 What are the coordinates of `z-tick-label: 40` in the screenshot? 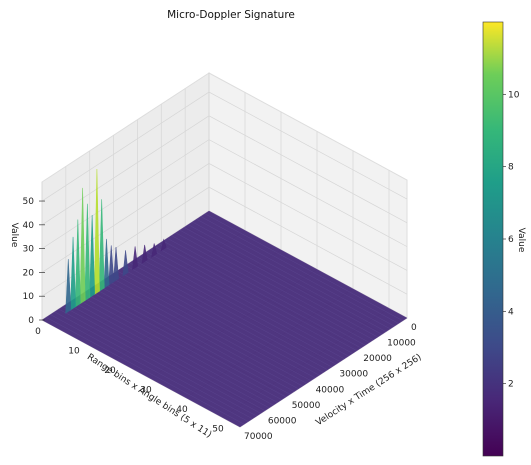 It's located at (29, 226).